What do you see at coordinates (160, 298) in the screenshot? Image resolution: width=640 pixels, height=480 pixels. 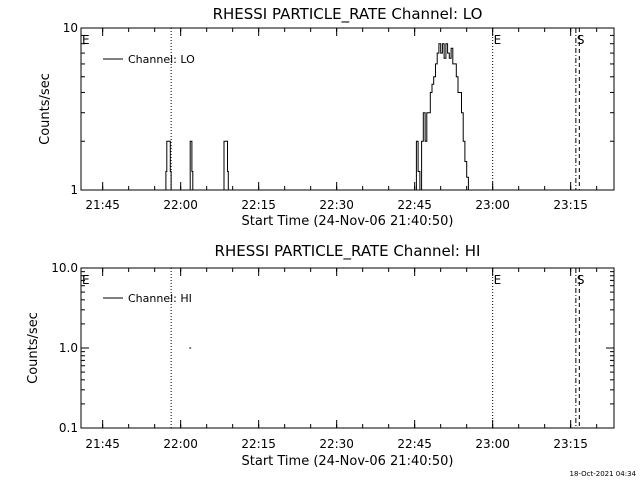 I see `legend-label: Channel: HI` at bounding box center [160, 298].